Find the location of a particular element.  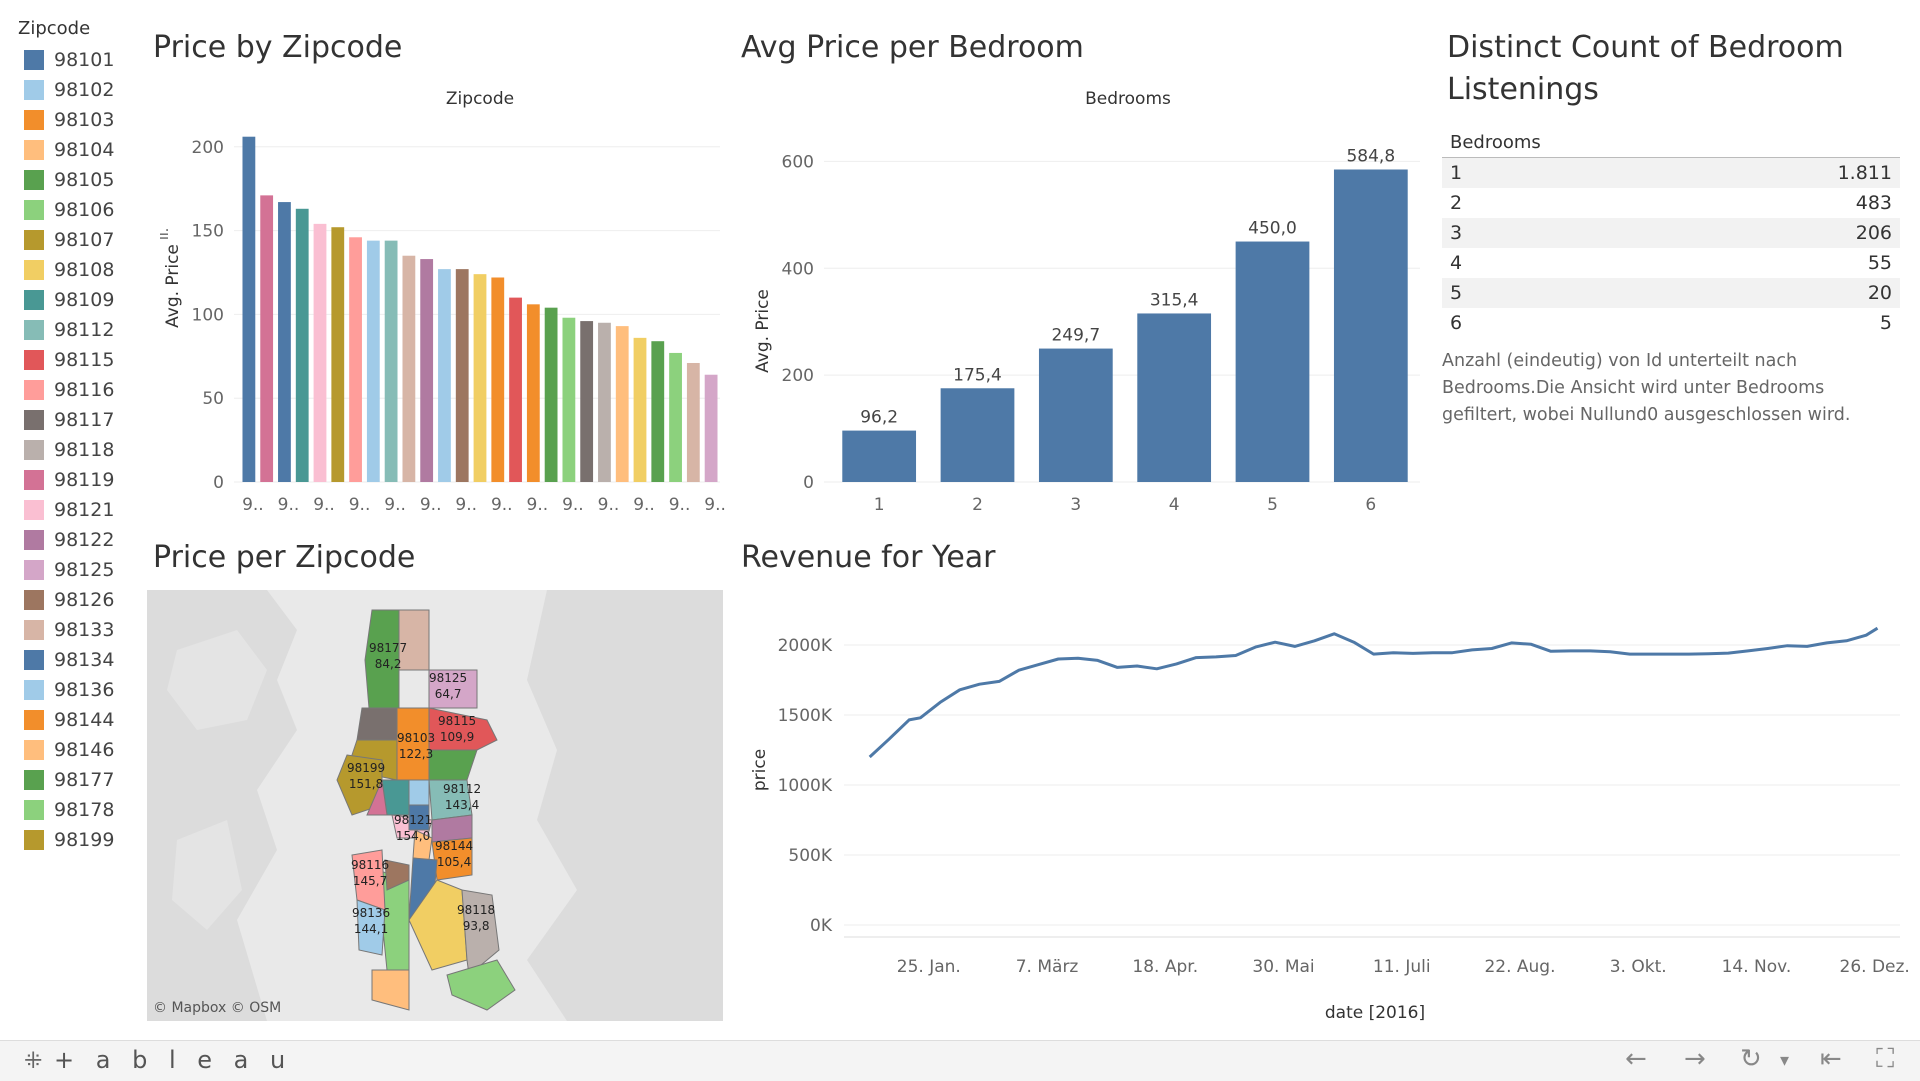

zip-y-axis-label: Avg. Price is located at coordinates (173, 286).